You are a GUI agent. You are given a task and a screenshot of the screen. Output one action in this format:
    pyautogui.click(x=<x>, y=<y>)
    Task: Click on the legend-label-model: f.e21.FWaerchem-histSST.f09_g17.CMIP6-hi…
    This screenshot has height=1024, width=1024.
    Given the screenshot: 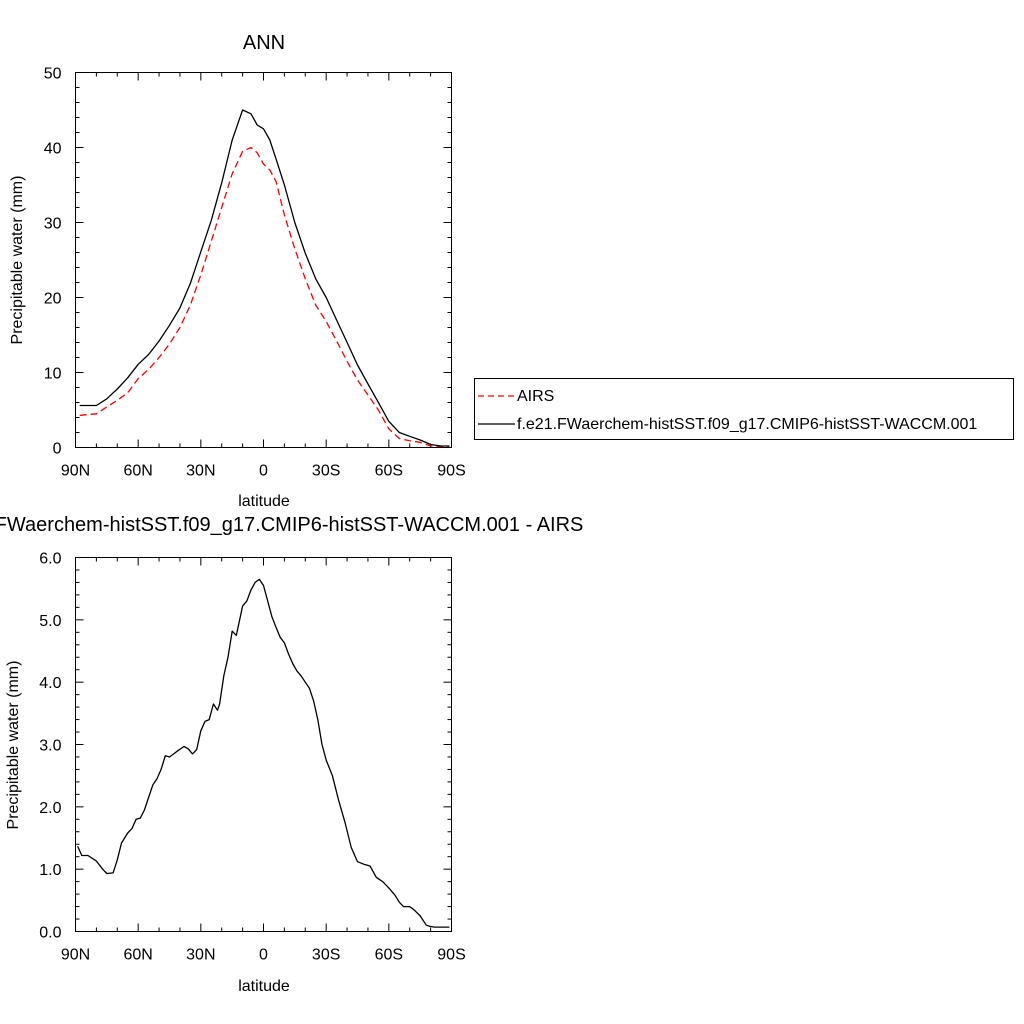 What is the action you would take?
    pyautogui.click(x=747, y=424)
    